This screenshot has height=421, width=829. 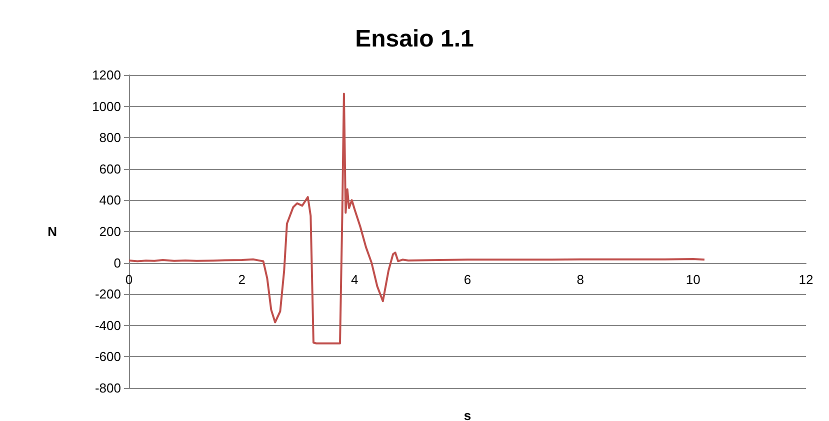 What do you see at coordinates (110, 200) in the screenshot?
I see `y-tick-label: 400` at bounding box center [110, 200].